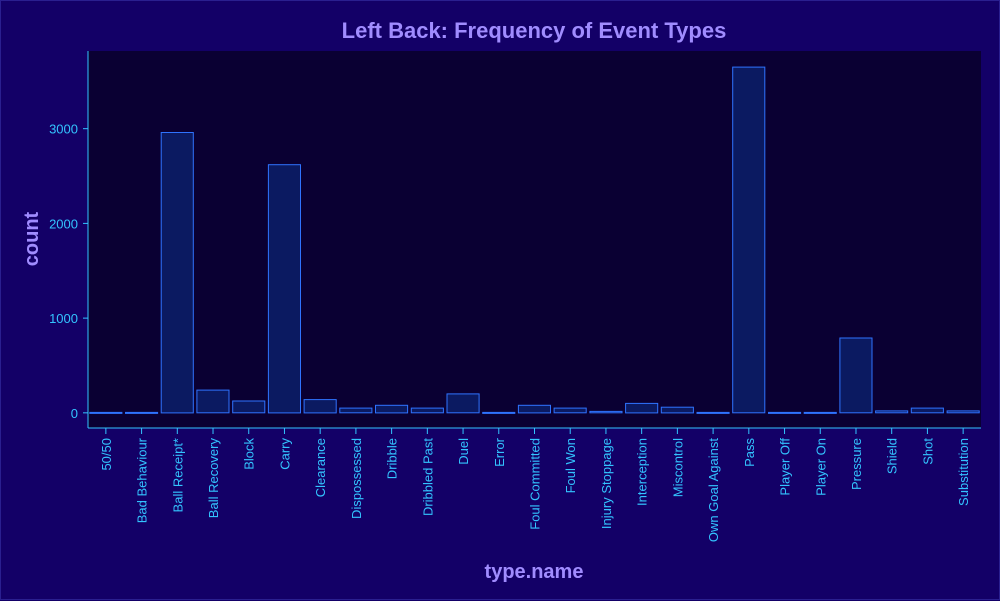 The image size is (1000, 601). What do you see at coordinates (820, 467) in the screenshot?
I see `x-tick-label: Player On` at bounding box center [820, 467].